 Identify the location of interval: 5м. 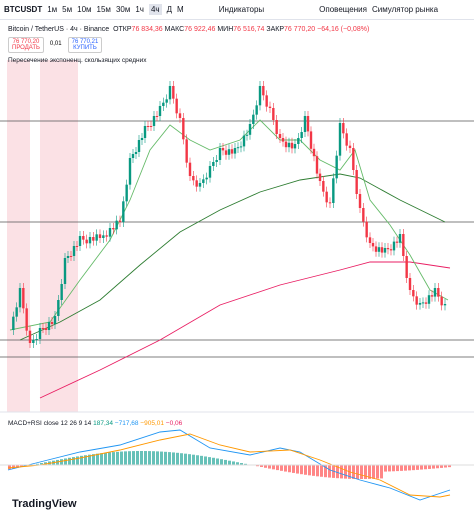
(67, 9).